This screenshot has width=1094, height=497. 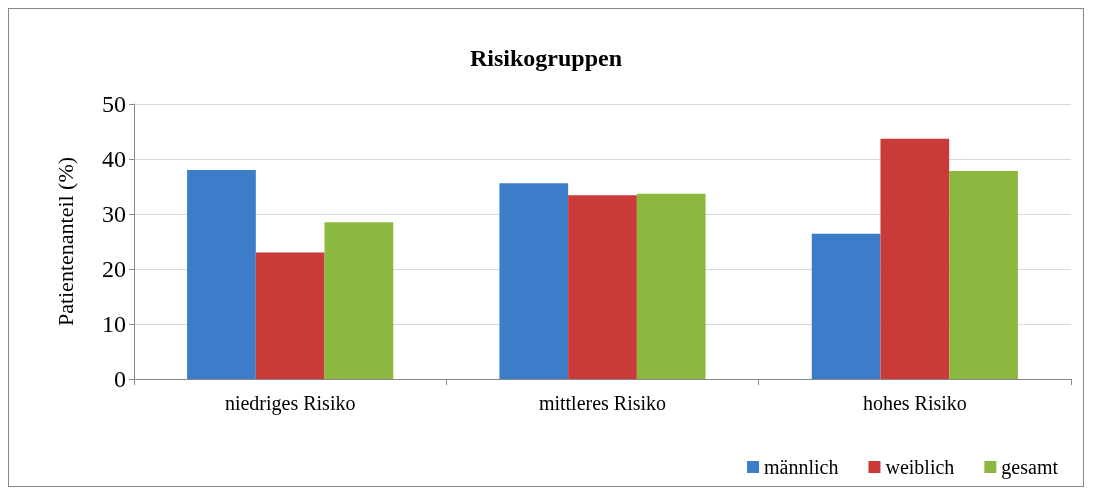 I want to click on legend-label: weiblich, so click(x=920, y=467).